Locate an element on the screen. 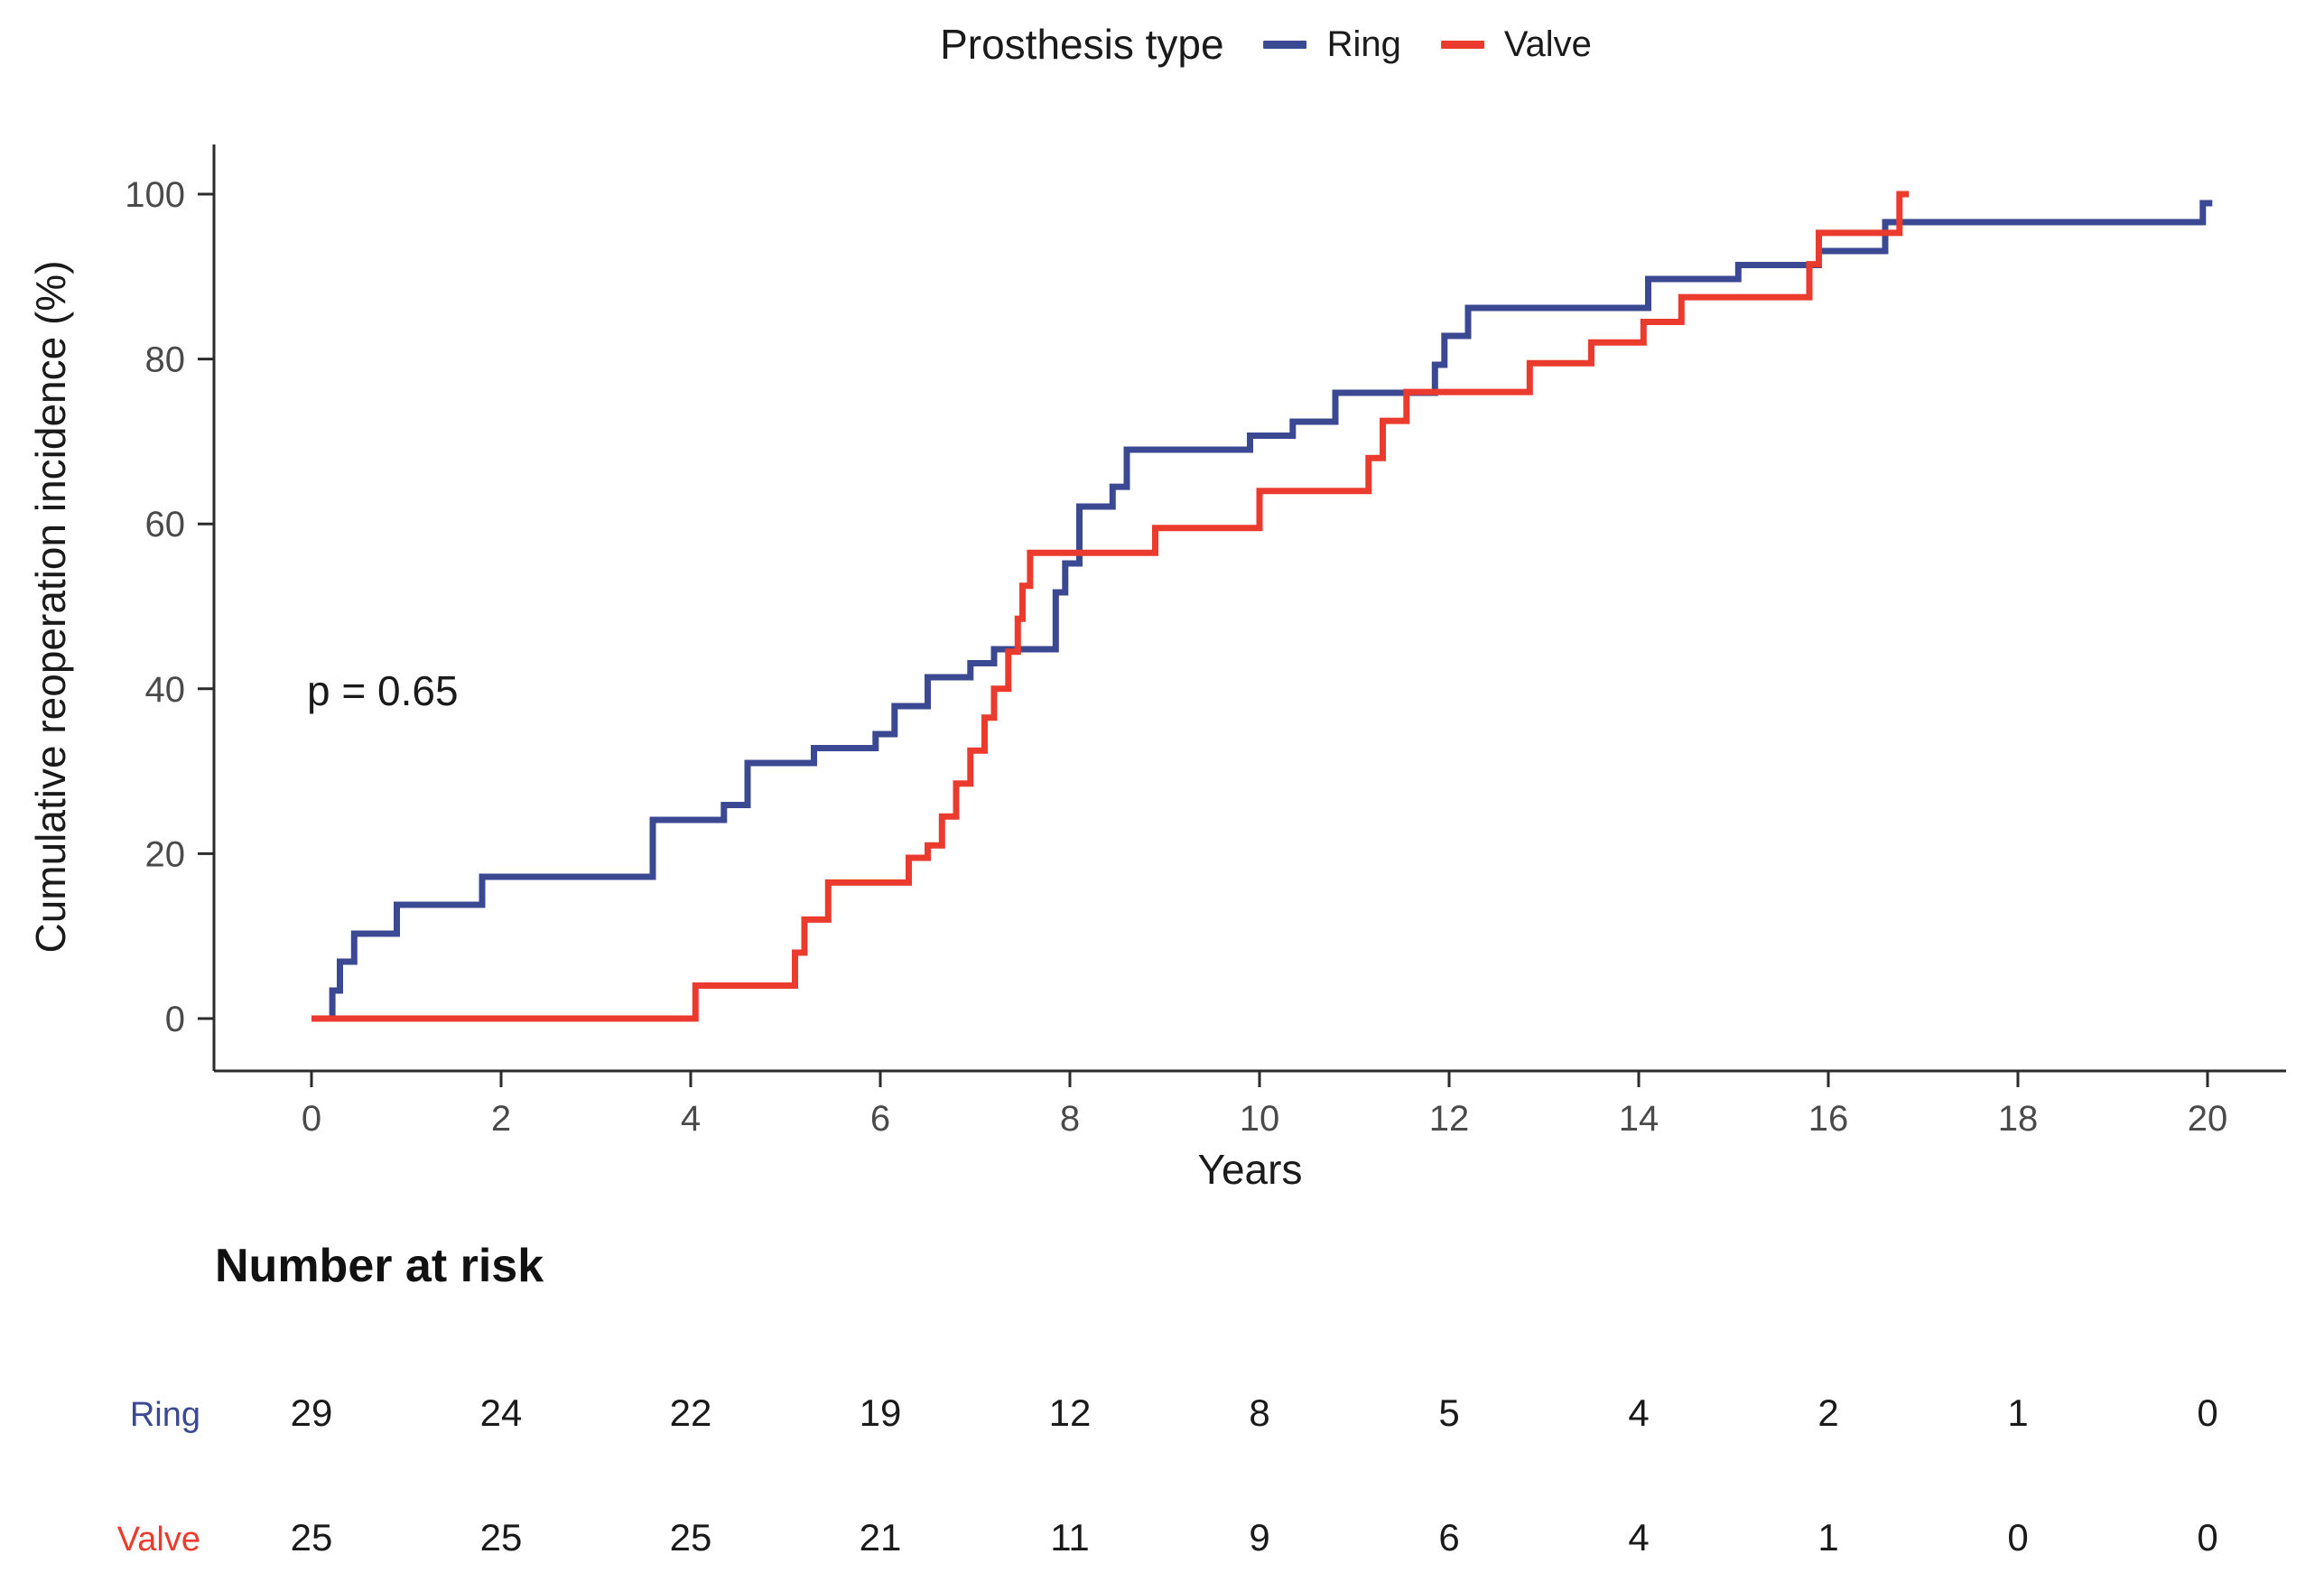 The image size is (2324, 1582). y-tick-label: 100 is located at coordinates (155, 195).